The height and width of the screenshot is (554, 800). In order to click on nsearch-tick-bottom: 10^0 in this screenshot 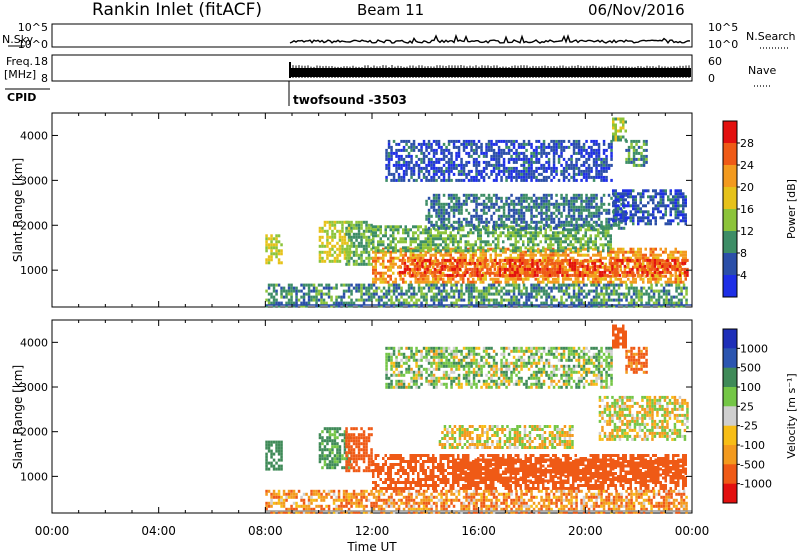, I will do `click(723, 44)`.